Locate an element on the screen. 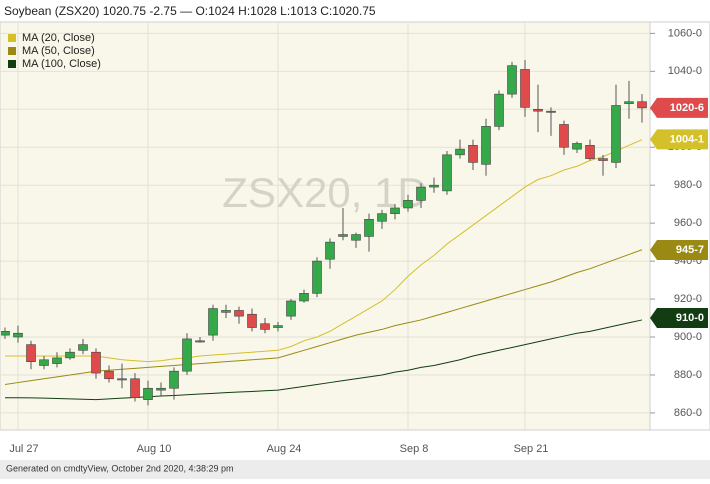 The width and height of the screenshot is (710, 484). legend-label: MA (50, Close) is located at coordinates (58, 51).